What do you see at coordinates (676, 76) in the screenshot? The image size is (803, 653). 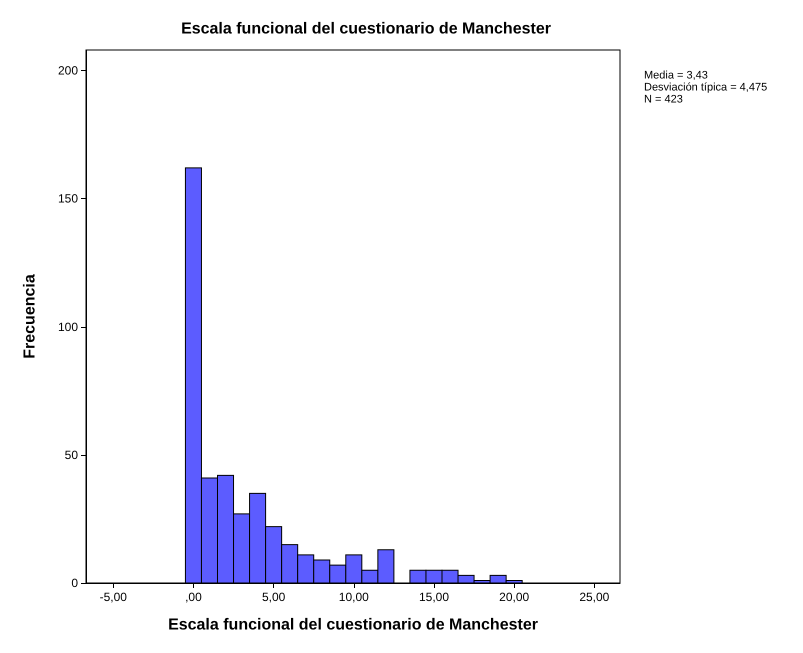 I see `text: Media = 3,43` at bounding box center [676, 76].